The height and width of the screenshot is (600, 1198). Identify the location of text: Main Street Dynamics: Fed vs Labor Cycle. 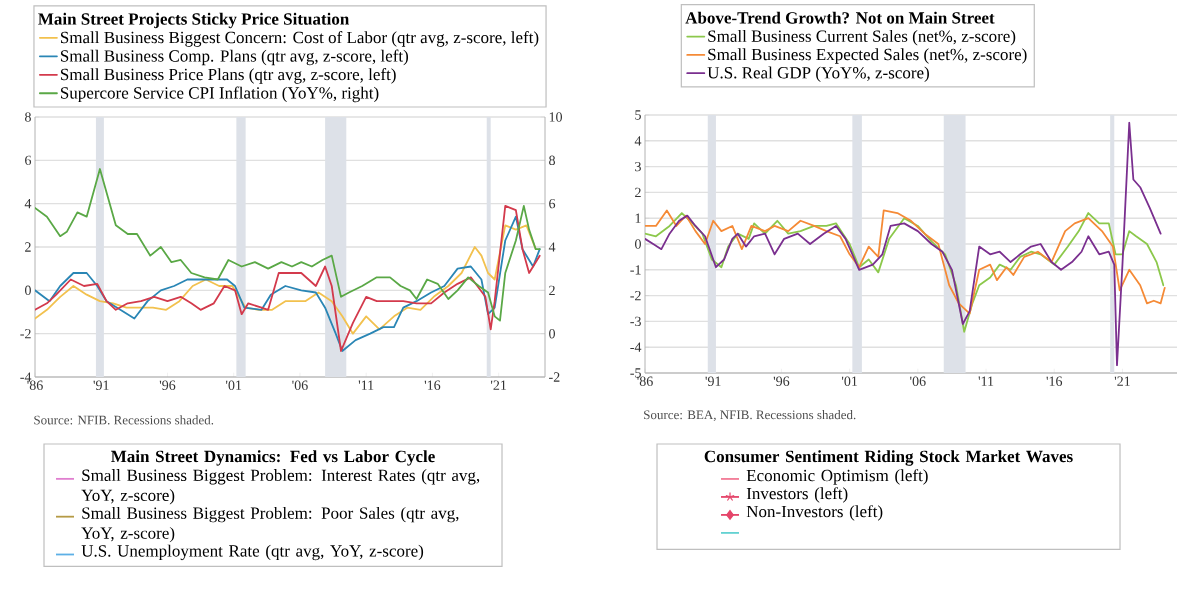
(273, 458).